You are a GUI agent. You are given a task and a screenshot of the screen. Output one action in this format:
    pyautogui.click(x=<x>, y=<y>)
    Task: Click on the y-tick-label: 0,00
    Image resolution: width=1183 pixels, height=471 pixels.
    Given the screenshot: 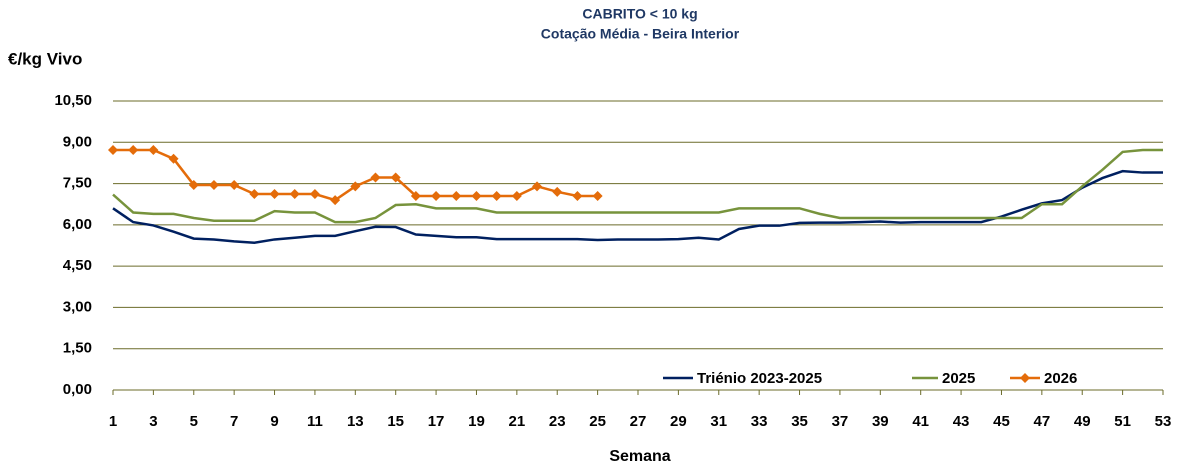 What is the action you would take?
    pyautogui.click(x=77, y=389)
    